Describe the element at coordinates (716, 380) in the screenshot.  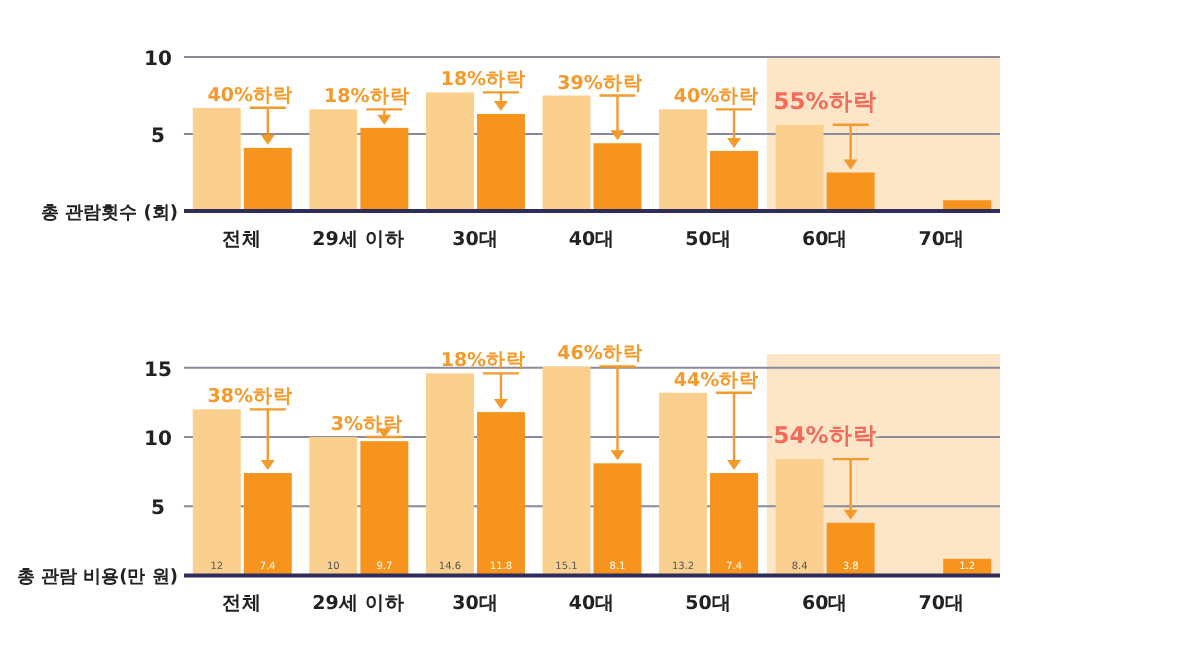
I see `annotation: 44%하락` at that location.